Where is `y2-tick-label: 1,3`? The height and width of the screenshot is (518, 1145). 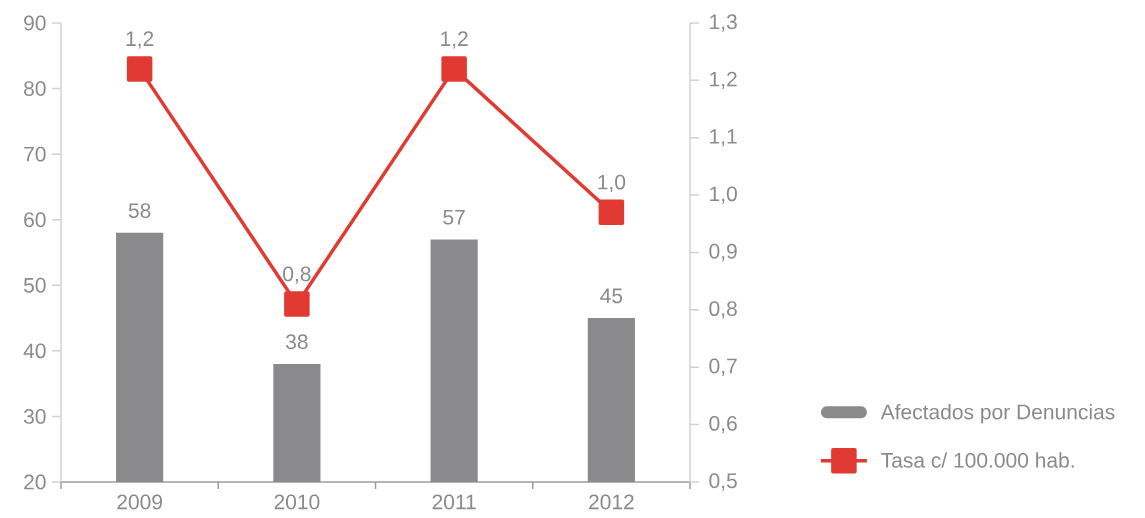 y2-tick-label: 1,3 is located at coordinates (723, 23).